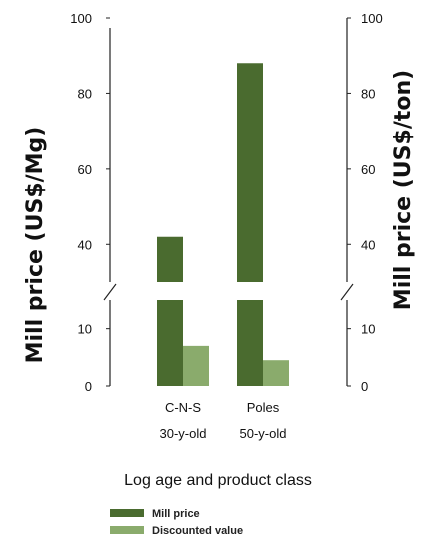 This screenshot has height=550, width=424. Describe the element at coordinates (81, 18) in the screenshot. I see `left-tick-label: 100` at that location.